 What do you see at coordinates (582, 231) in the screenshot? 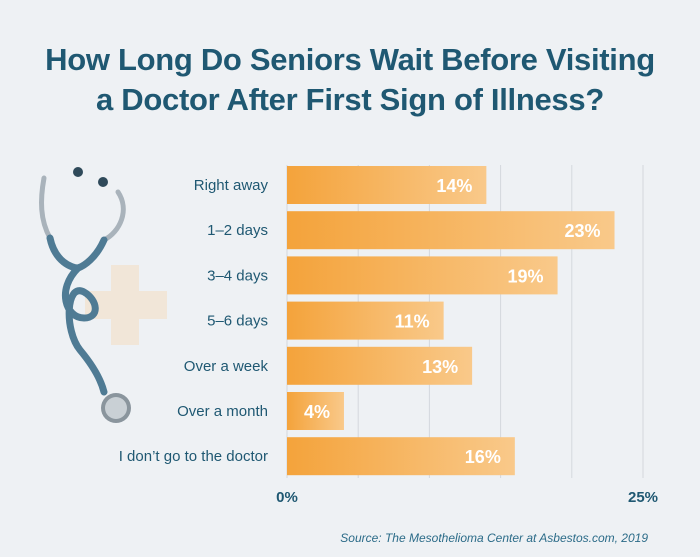
I see `value-label: 23%` at bounding box center [582, 231].